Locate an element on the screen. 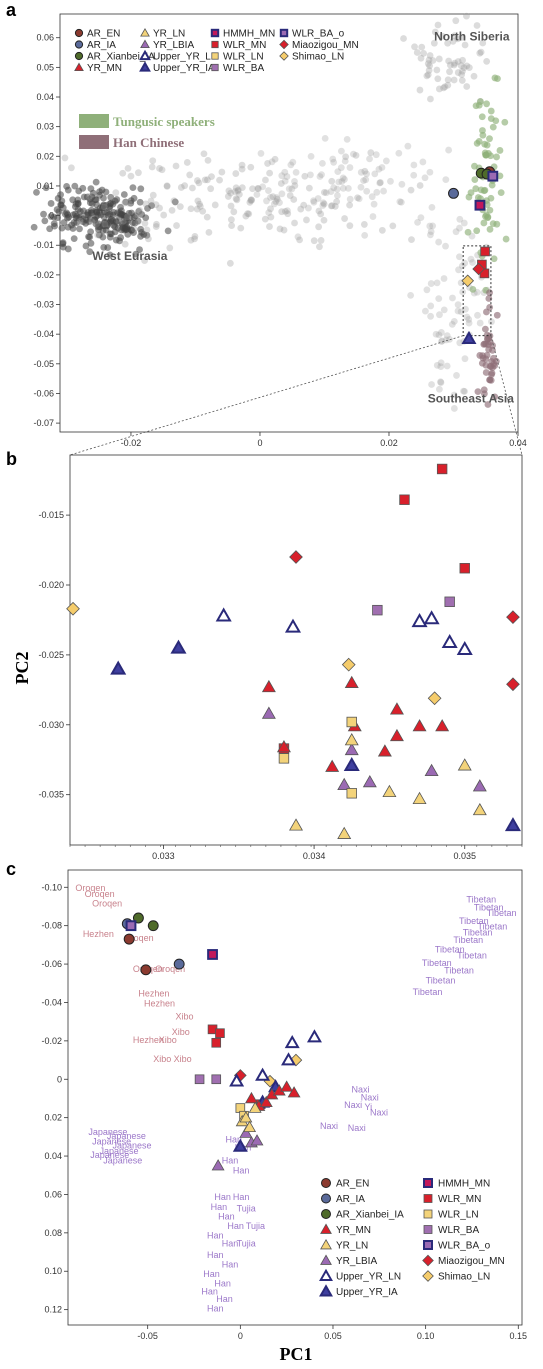 The image size is (543, 1369). panel-b-xtick-label: 0.034 is located at coordinates (314, 856).